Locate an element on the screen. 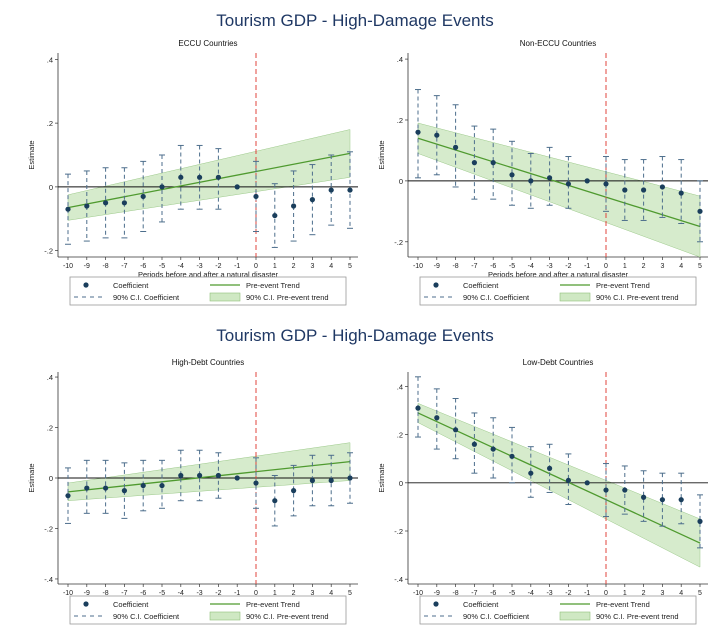  panel-title: High-Debt Countries is located at coordinates (208, 362).